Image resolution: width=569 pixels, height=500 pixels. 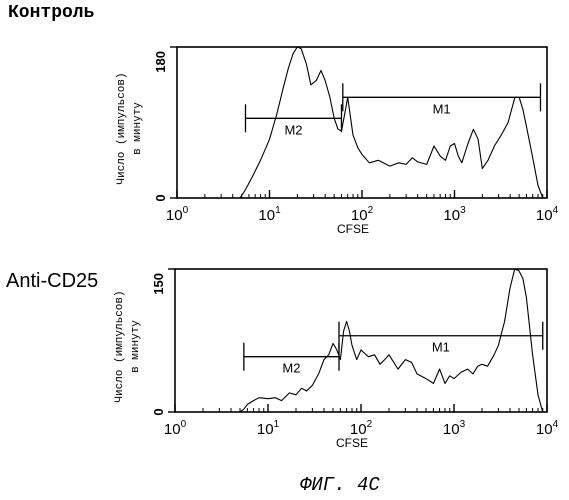 What do you see at coordinates (293, 120) in the screenshot?
I see `gate-m2: M2` at bounding box center [293, 120].